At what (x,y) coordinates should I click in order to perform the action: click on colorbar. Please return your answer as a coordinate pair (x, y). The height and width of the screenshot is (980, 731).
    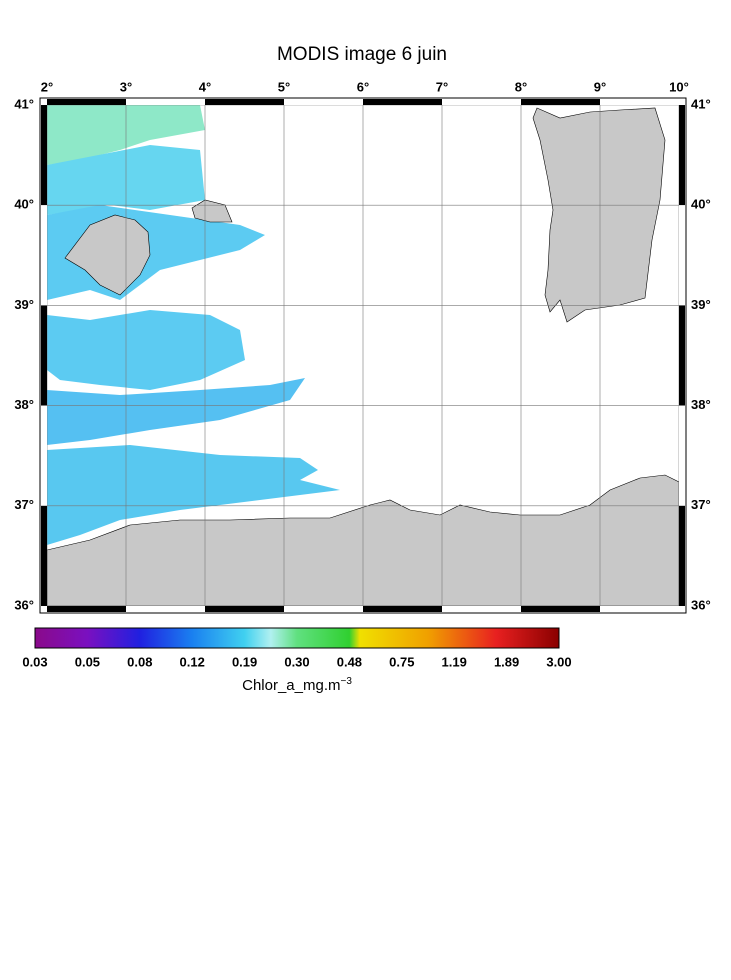
    Looking at the image, I should click on (297, 638).